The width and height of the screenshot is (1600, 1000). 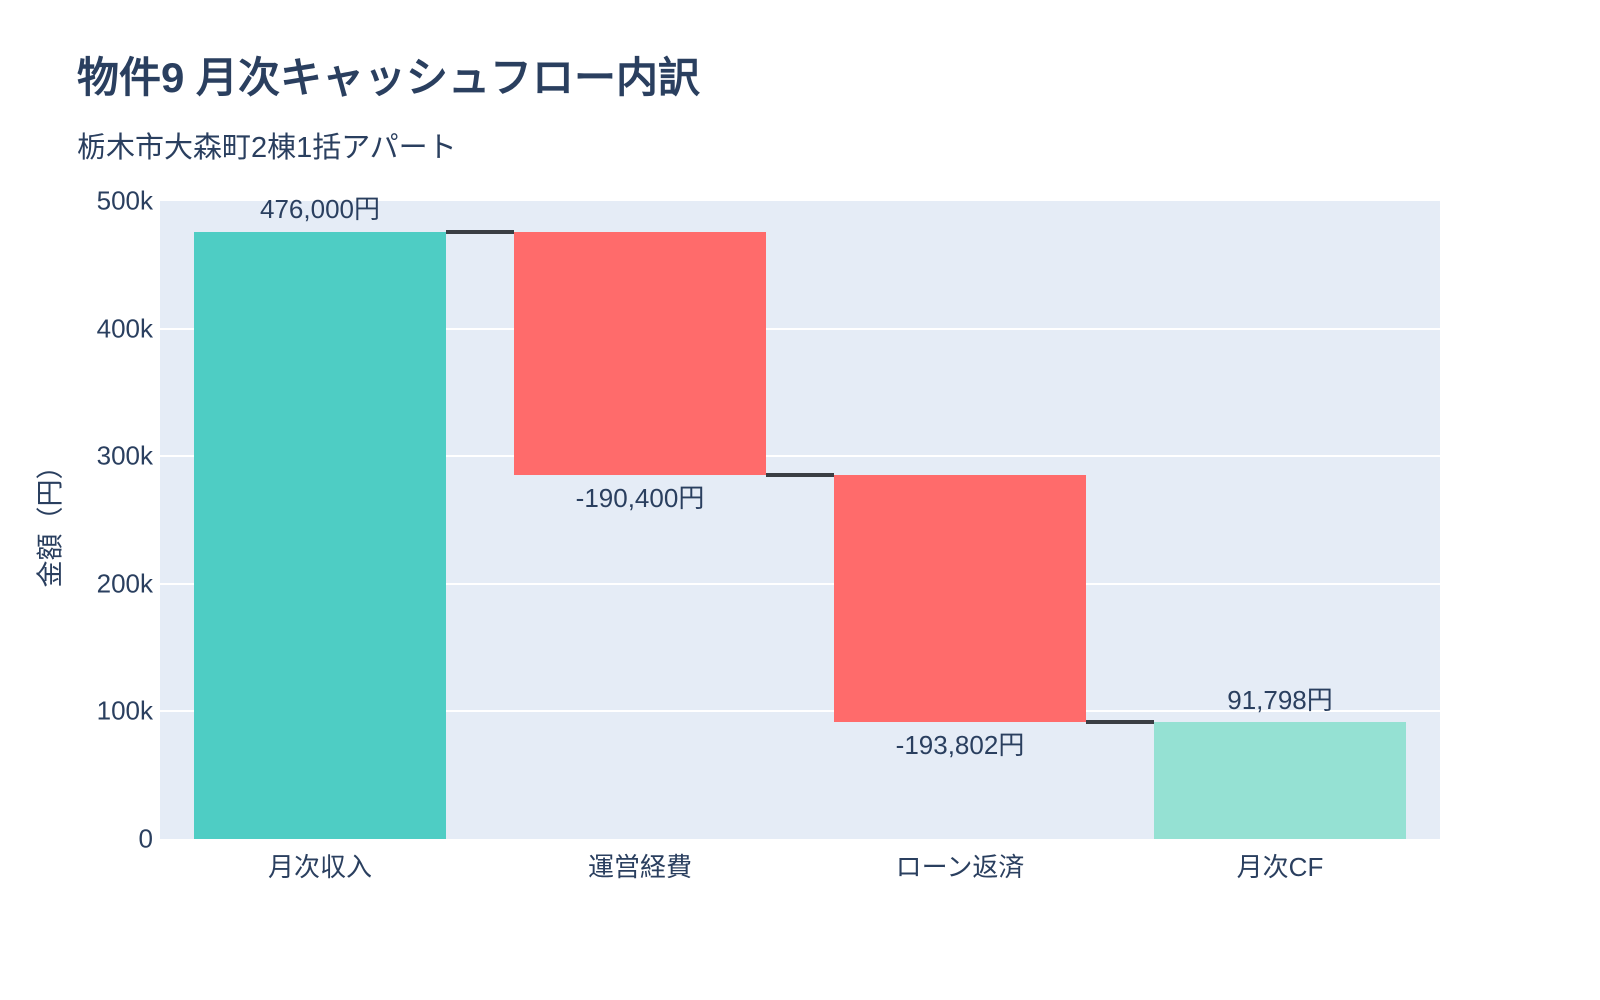 What do you see at coordinates (320, 867) in the screenshot?
I see `x-tick-label: 月次収入` at bounding box center [320, 867].